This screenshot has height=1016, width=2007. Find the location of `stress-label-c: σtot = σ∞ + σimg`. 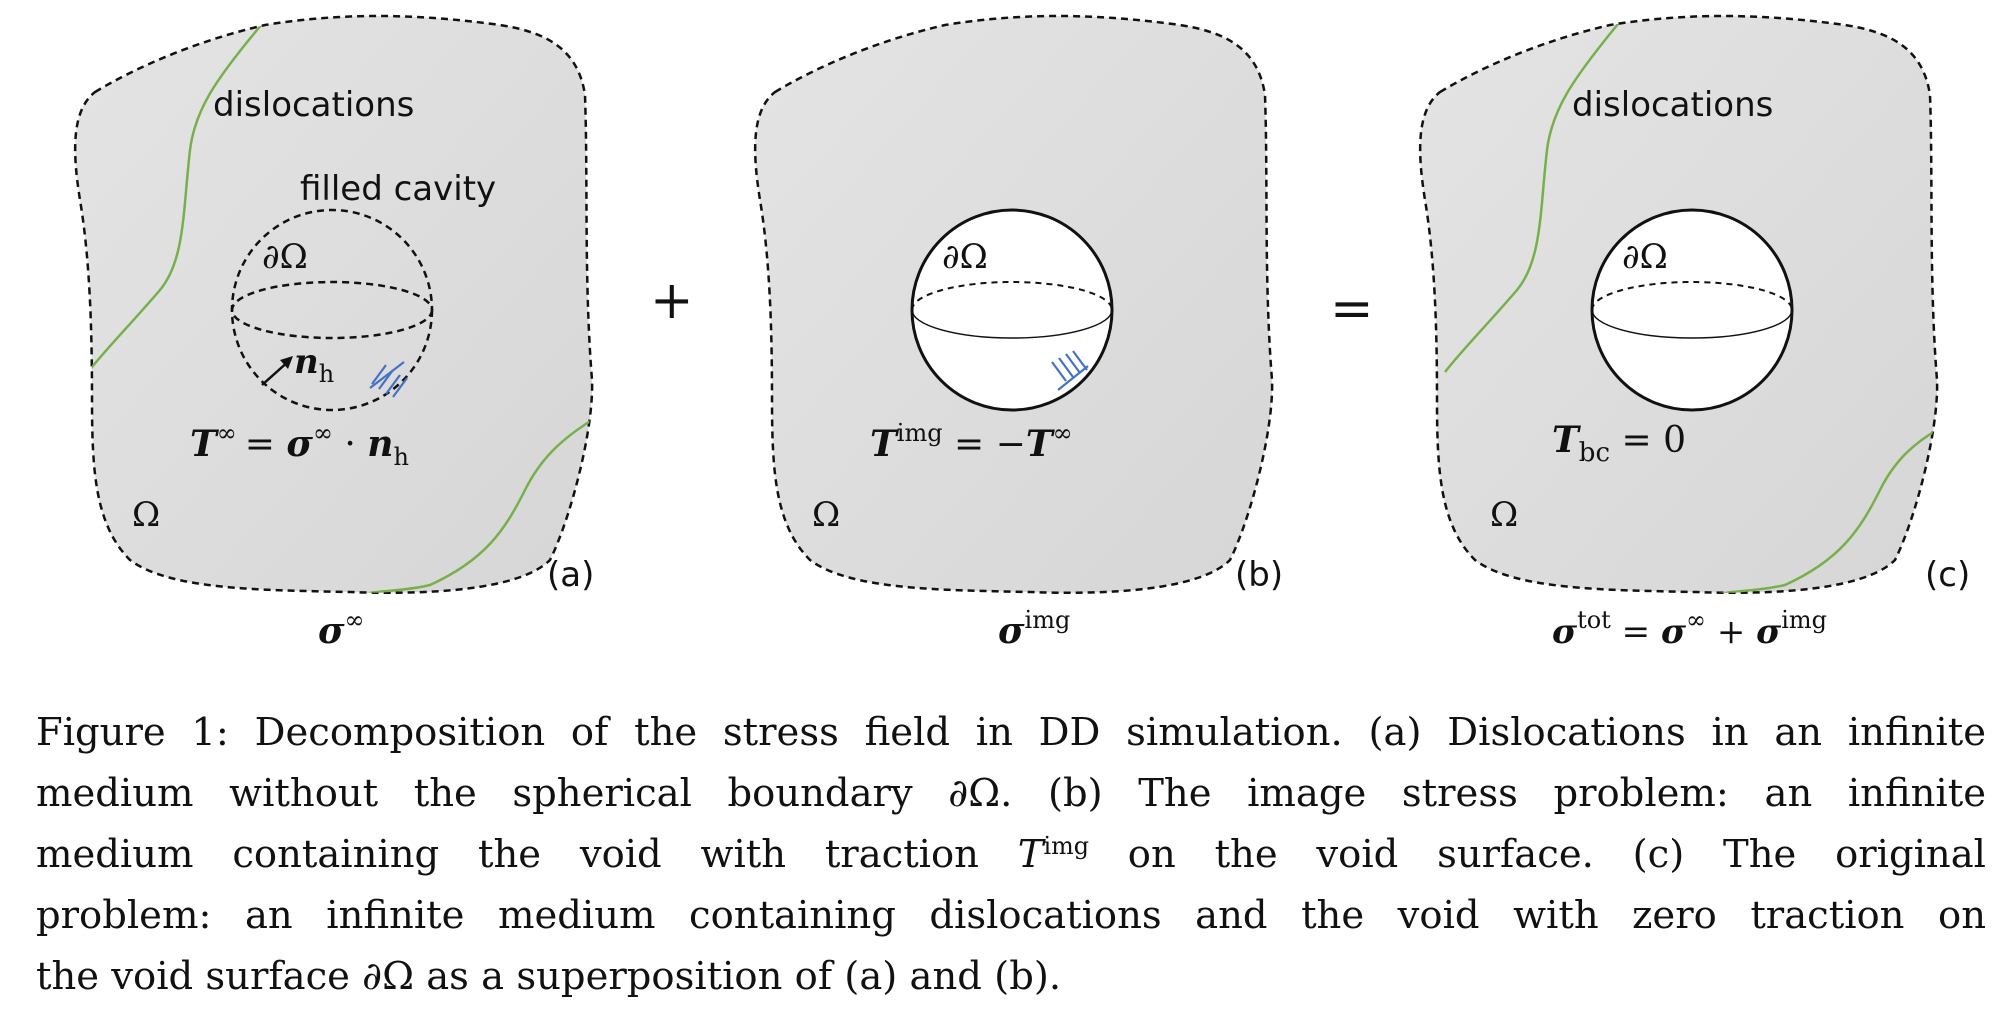

stress-label-c: σtot = σ∞ + σimg is located at coordinates (1689, 629).